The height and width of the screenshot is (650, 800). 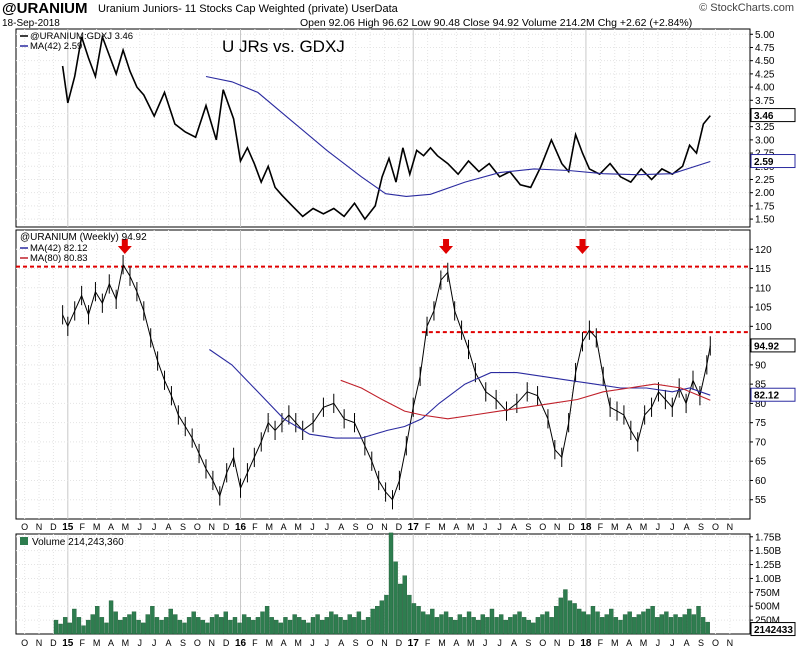 What do you see at coordinates (763, 308) in the screenshot?
I see `y-tick-label: 105` at bounding box center [763, 308].